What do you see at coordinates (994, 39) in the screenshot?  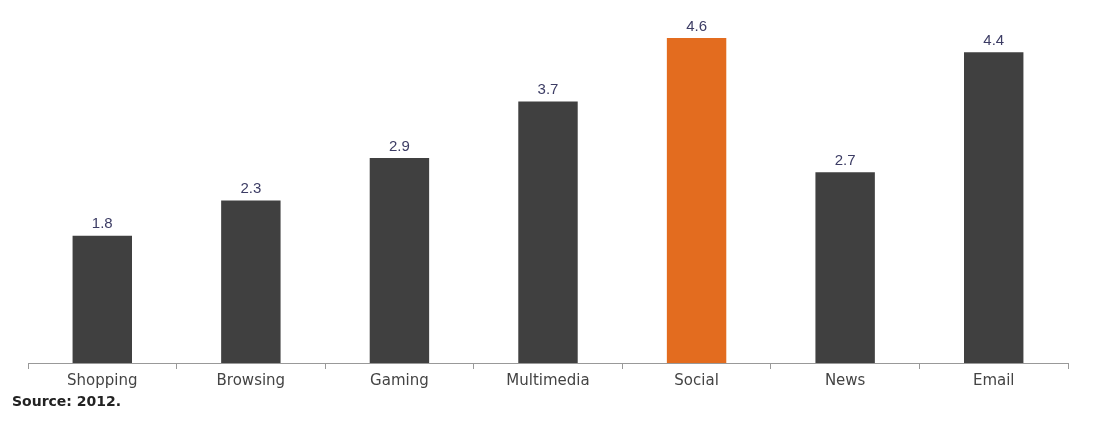 I see `data-label: 4.4` at bounding box center [994, 39].